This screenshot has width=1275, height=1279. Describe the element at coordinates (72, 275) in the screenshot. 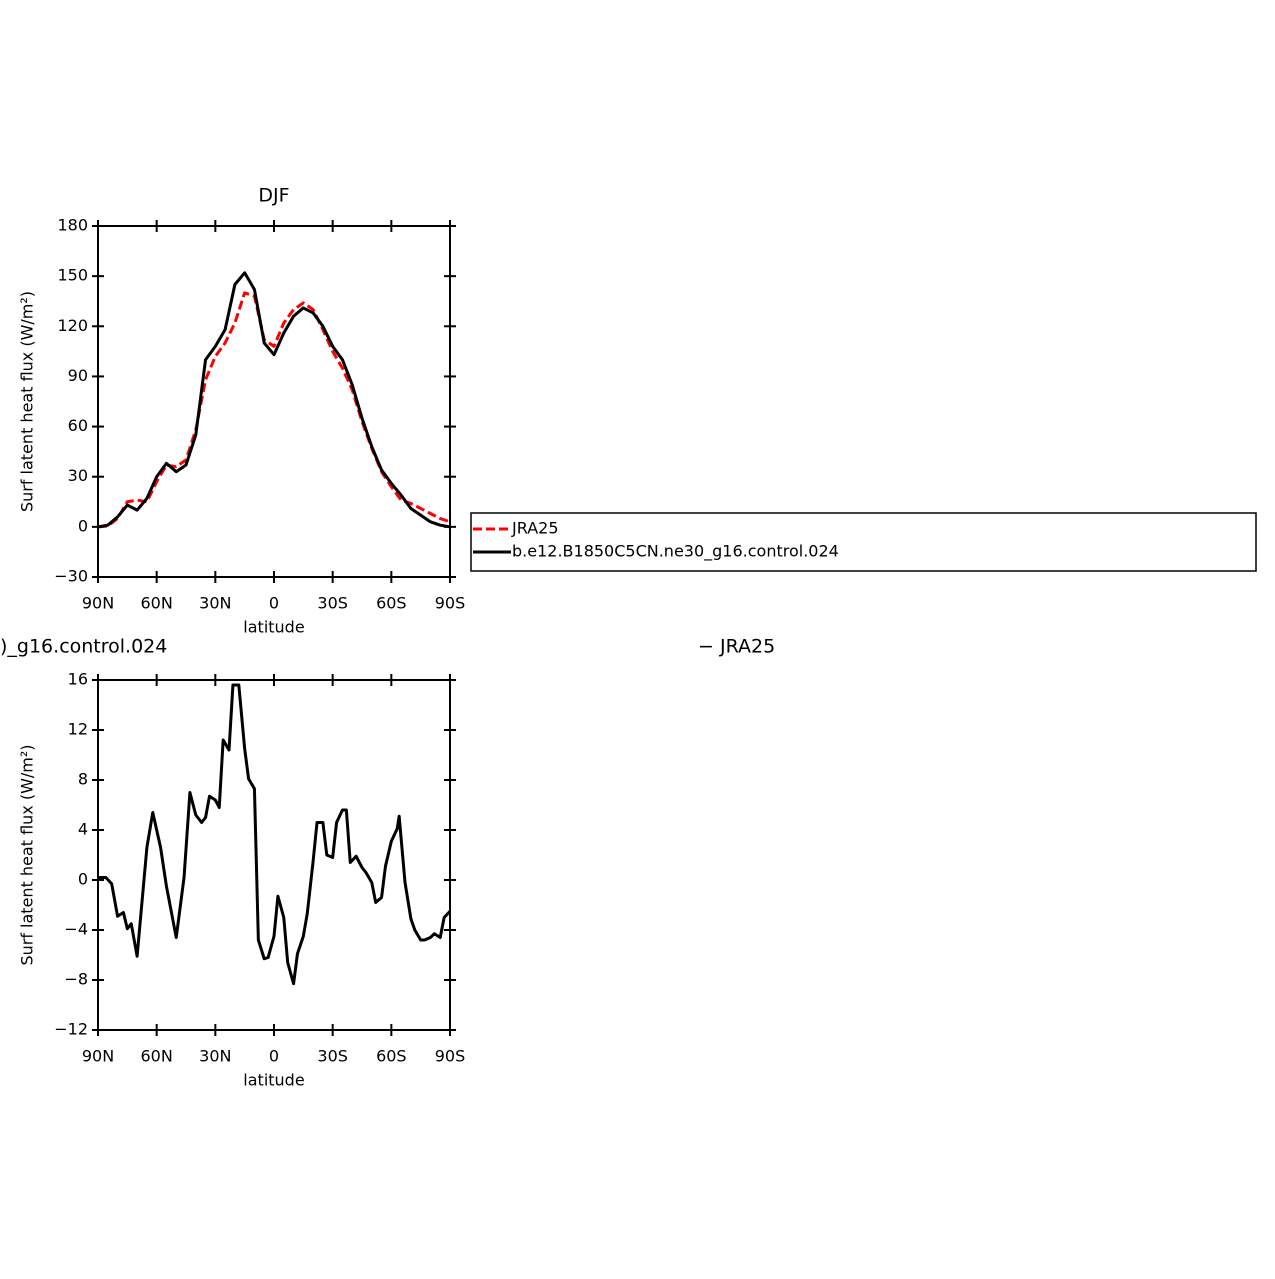

I see `y-tick-label: 150` at that location.